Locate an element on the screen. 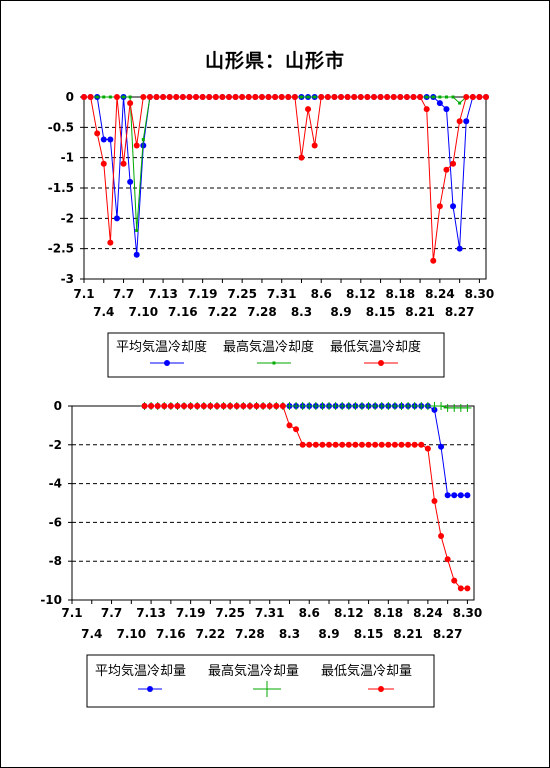 The height and width of the screenshot is (768, 550). legend: 平均気温冷却量 最高気温冷却量 最低気温冷却量 is located at coordinates (260, 681).